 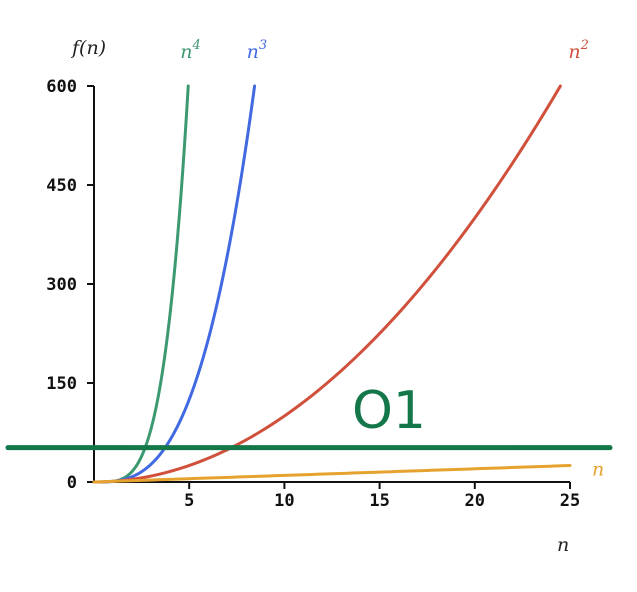 What do you see at coordinates (190, 50) in the screenshot?
I see `series-label-n4: n4` at bounding box center [190, 50].